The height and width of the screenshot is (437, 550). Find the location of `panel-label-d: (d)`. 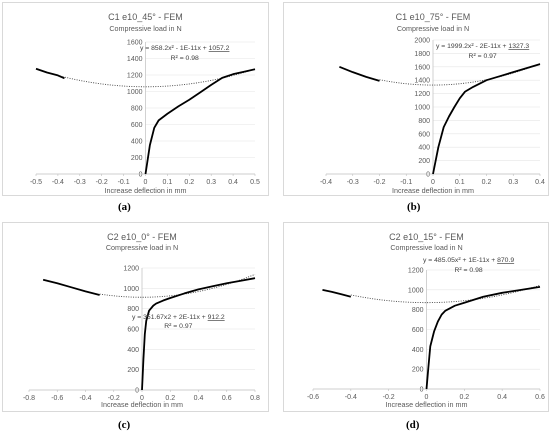

panel-label-d: (d) is located at coordinates (413, 425).